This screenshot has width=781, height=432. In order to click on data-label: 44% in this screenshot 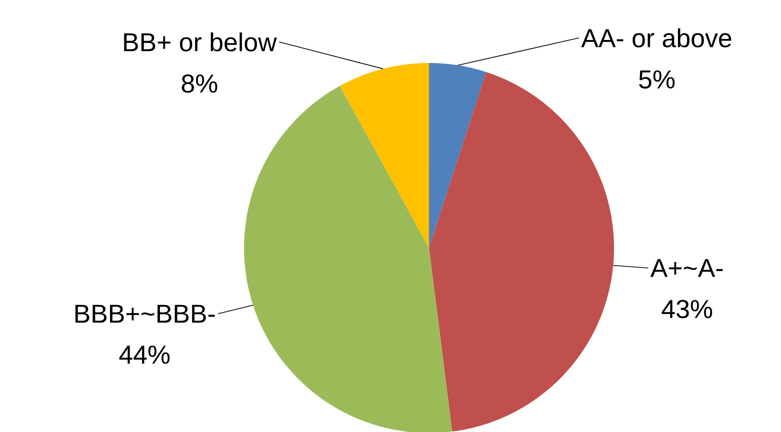, I will do `click(144, 355)`.